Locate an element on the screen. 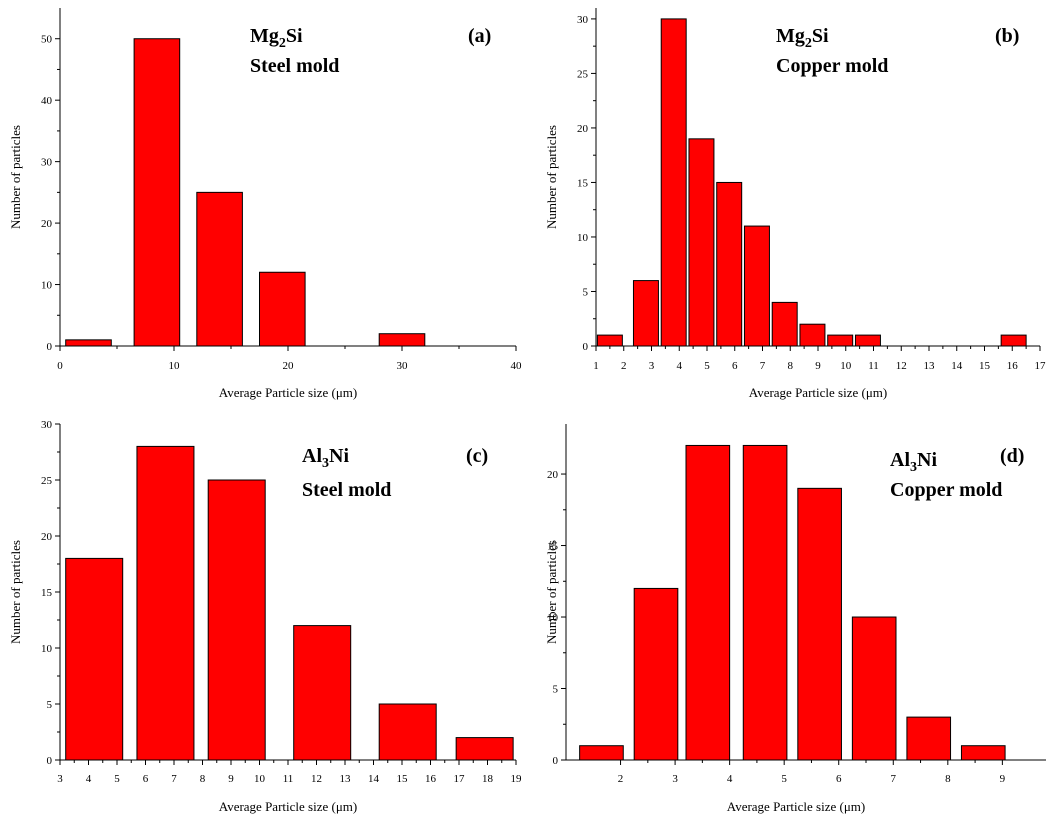 The width and height of the screenshot is (1046, 819). x-tick-label: 18 is located at coordinates (488, 779).